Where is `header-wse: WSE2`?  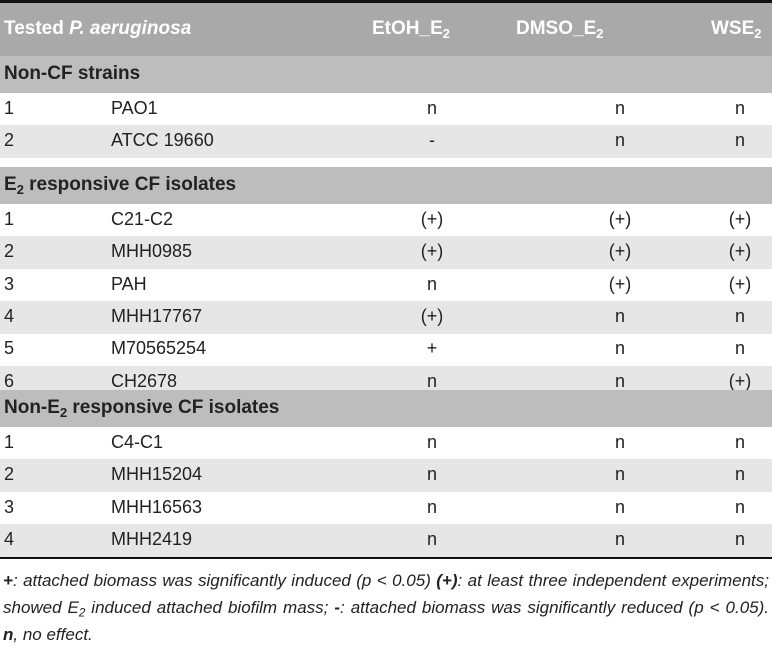
header-wse: WSE2 is located at coordinates (736, 29).